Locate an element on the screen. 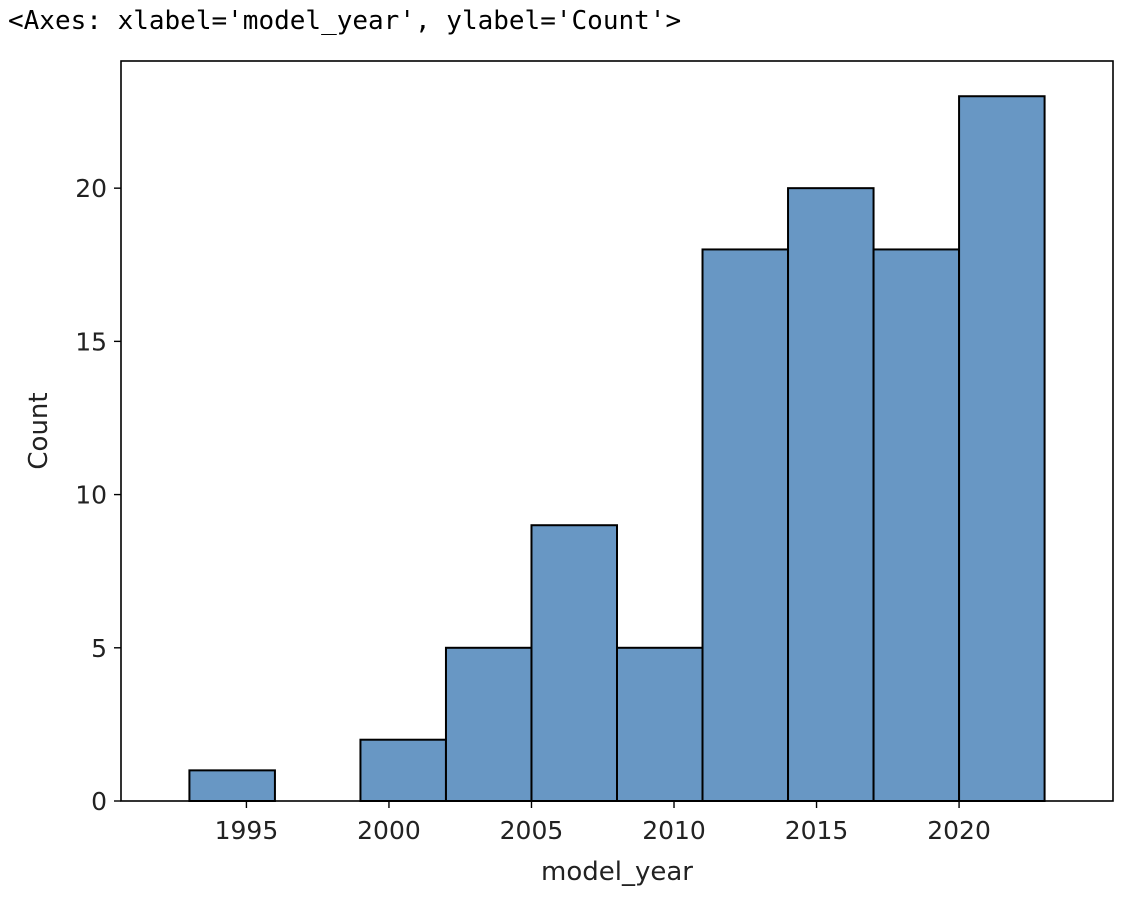 The width and height of the screenshot is (1140, 912). x-tick-label: 2010 is located at coordinates (674, 830).